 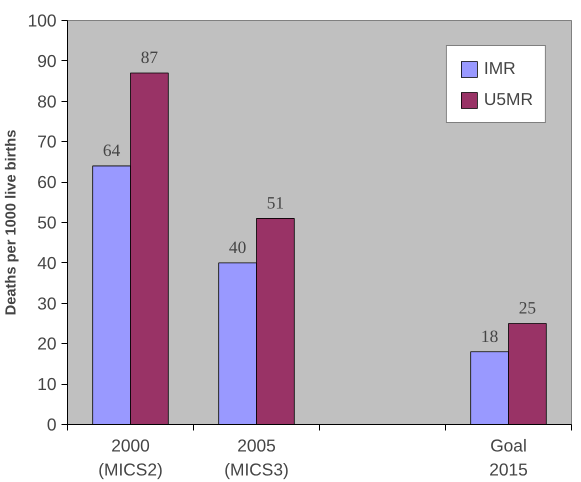 What do you see at coordinates (47, 344) in the screenshot?
I see `y-tick-label: 20` at bounding box center [47, 344].